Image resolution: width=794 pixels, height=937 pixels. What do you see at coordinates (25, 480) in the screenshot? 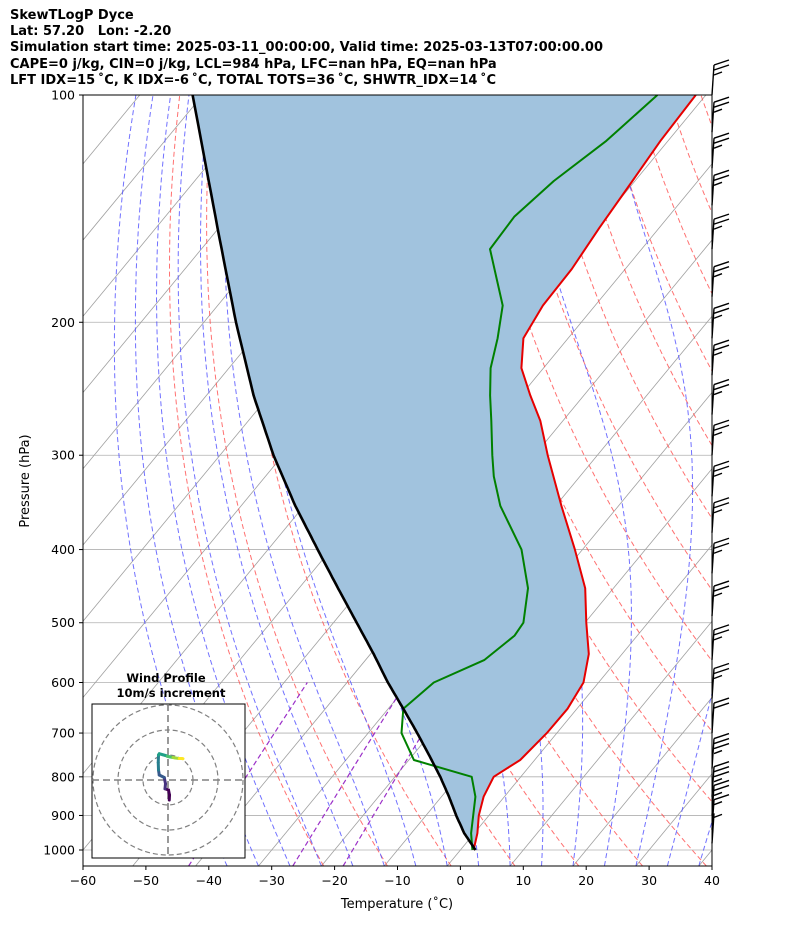
I see `y-axis-label: Pressure (hPa)` at bounding box center [25, 480].